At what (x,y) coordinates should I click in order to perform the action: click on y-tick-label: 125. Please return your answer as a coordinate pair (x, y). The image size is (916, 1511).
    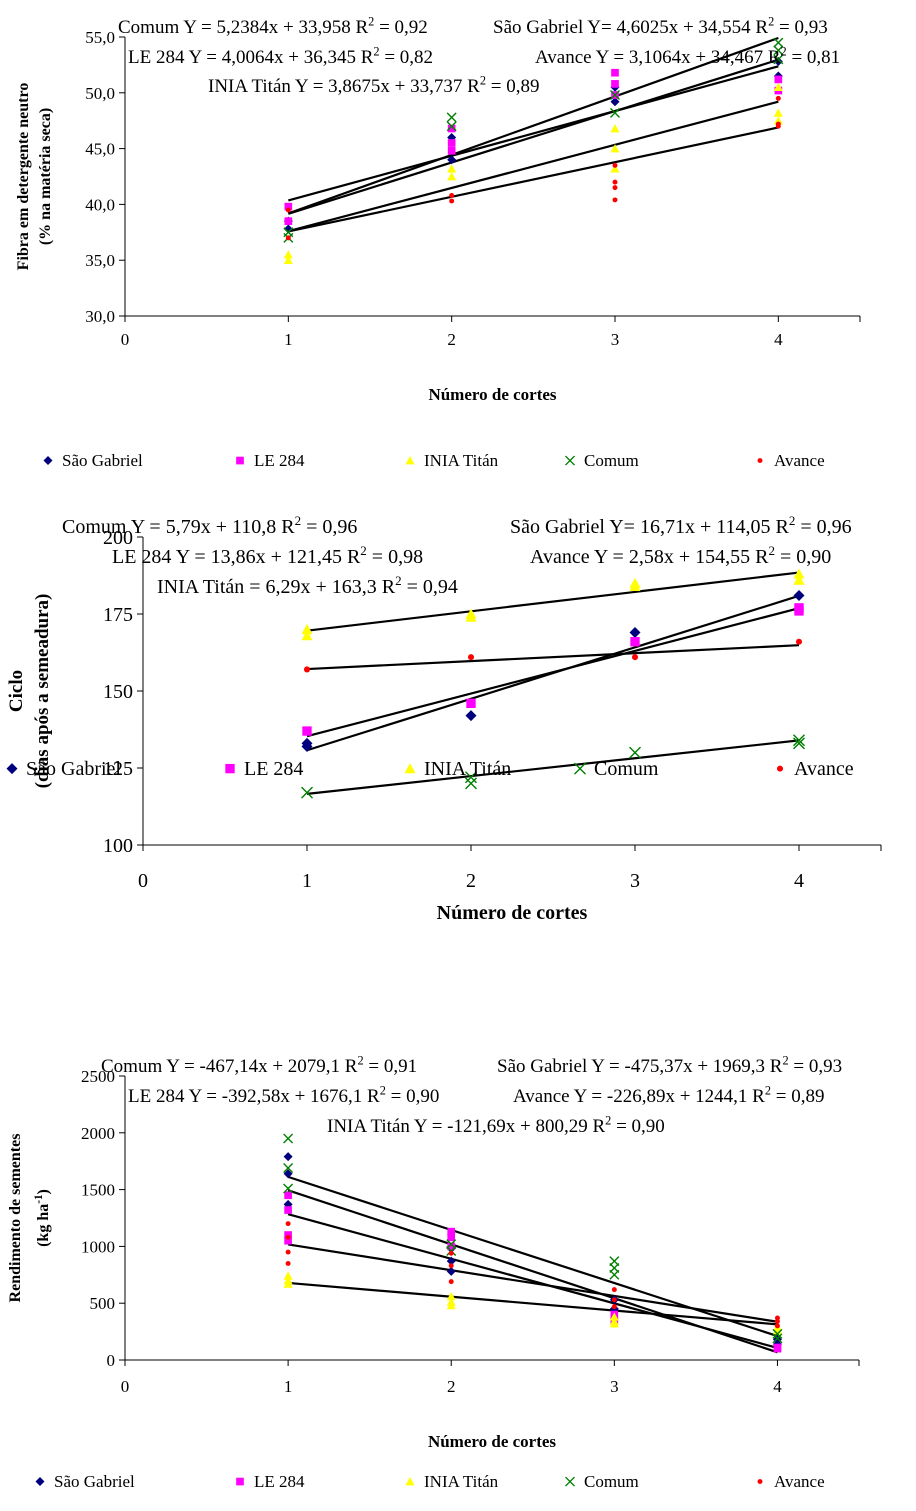
    Looking at the image, I should click on (118, 769).